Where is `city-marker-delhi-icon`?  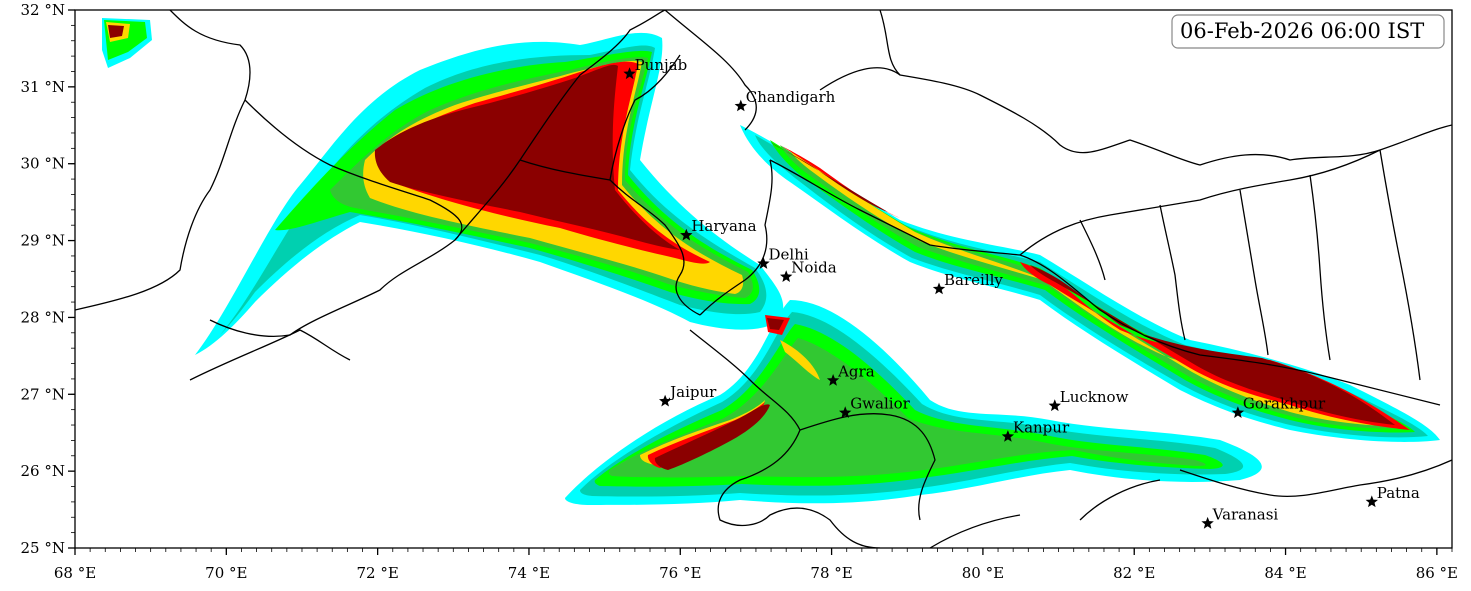
city-marker-delhi-icon is located at coordinates (763, 263).